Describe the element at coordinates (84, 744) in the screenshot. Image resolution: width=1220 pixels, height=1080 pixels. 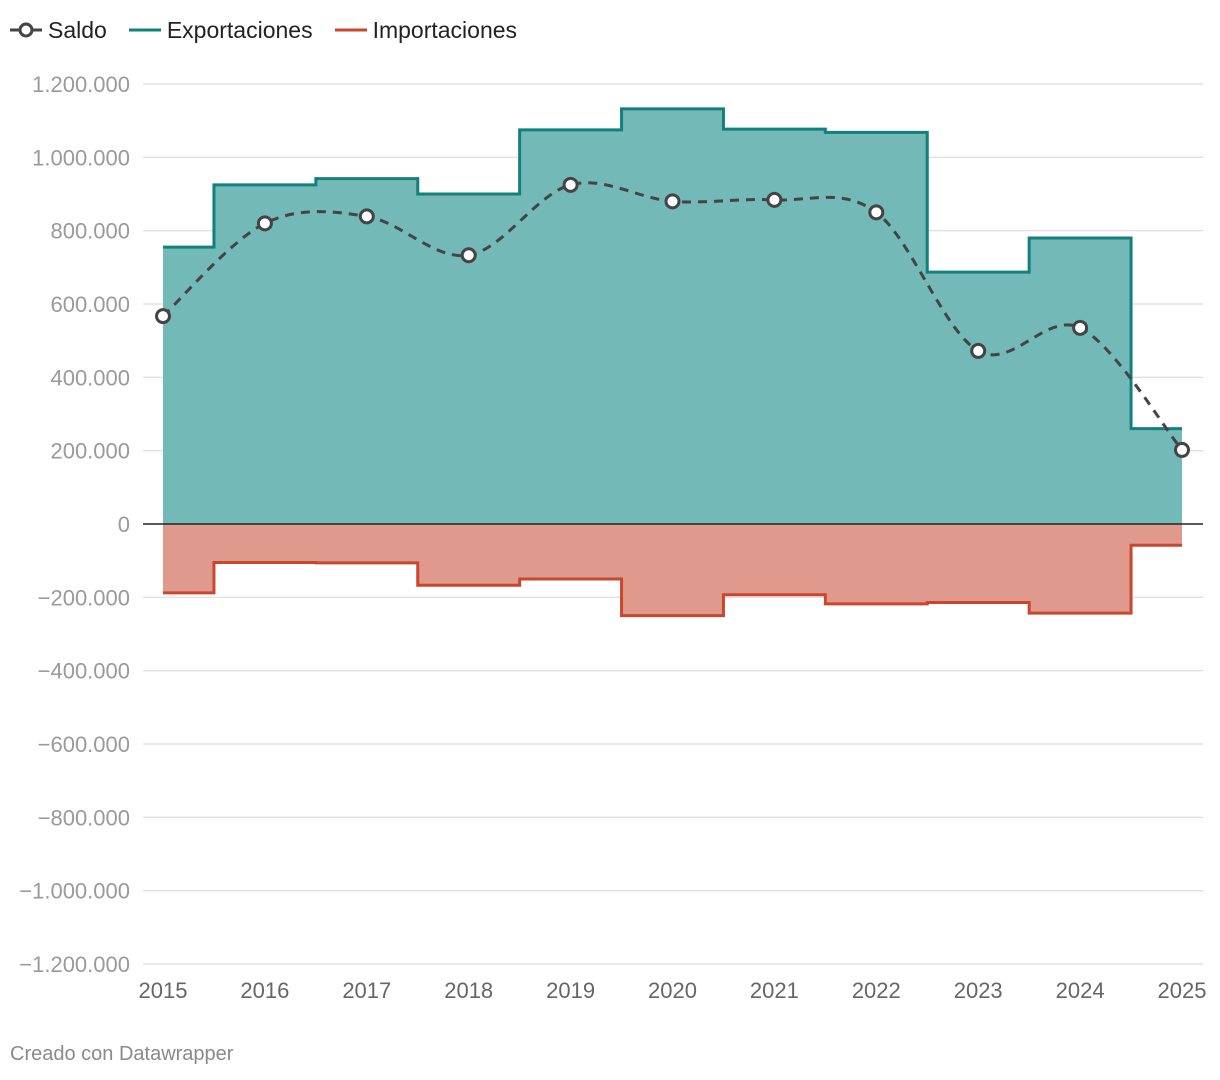
I see `y-tick-label: −600.000` at that location.